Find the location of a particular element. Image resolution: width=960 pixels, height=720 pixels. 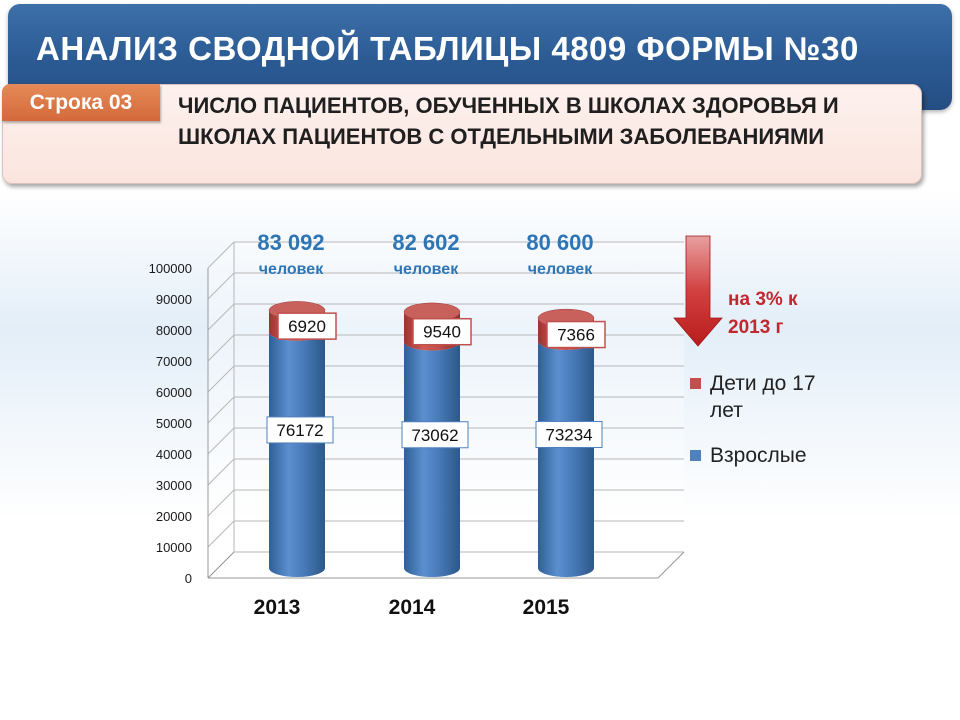

down-arrow-shape is located at coordinates (698, 291).